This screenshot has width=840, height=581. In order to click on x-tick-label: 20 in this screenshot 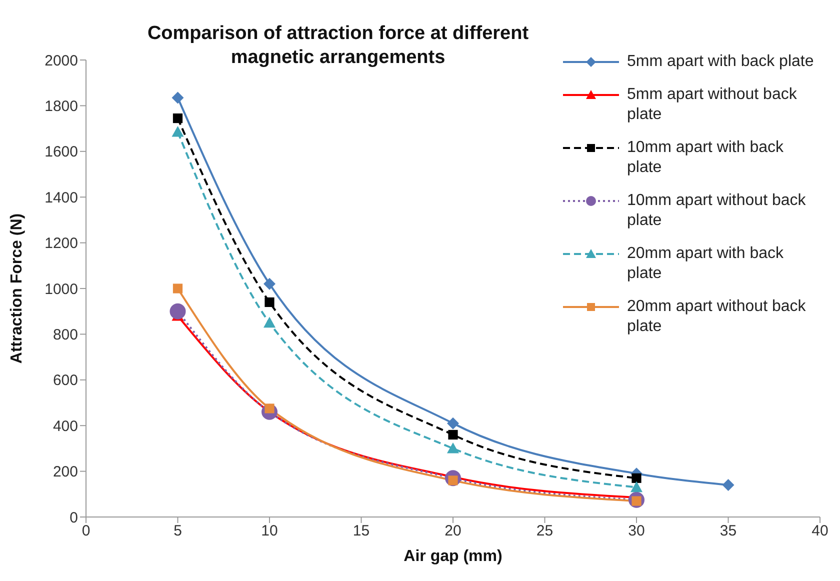, I will do `click(453, 531)`.